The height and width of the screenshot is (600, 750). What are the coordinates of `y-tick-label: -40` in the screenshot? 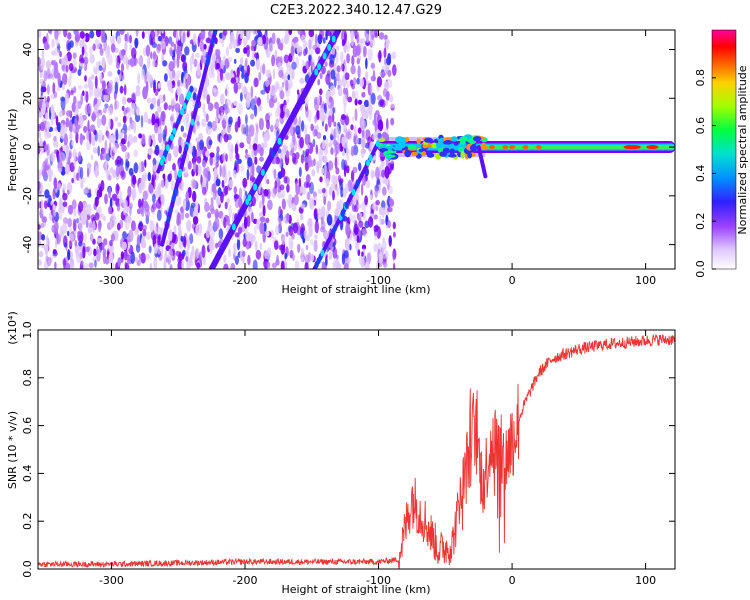 It's located at (27, 245).